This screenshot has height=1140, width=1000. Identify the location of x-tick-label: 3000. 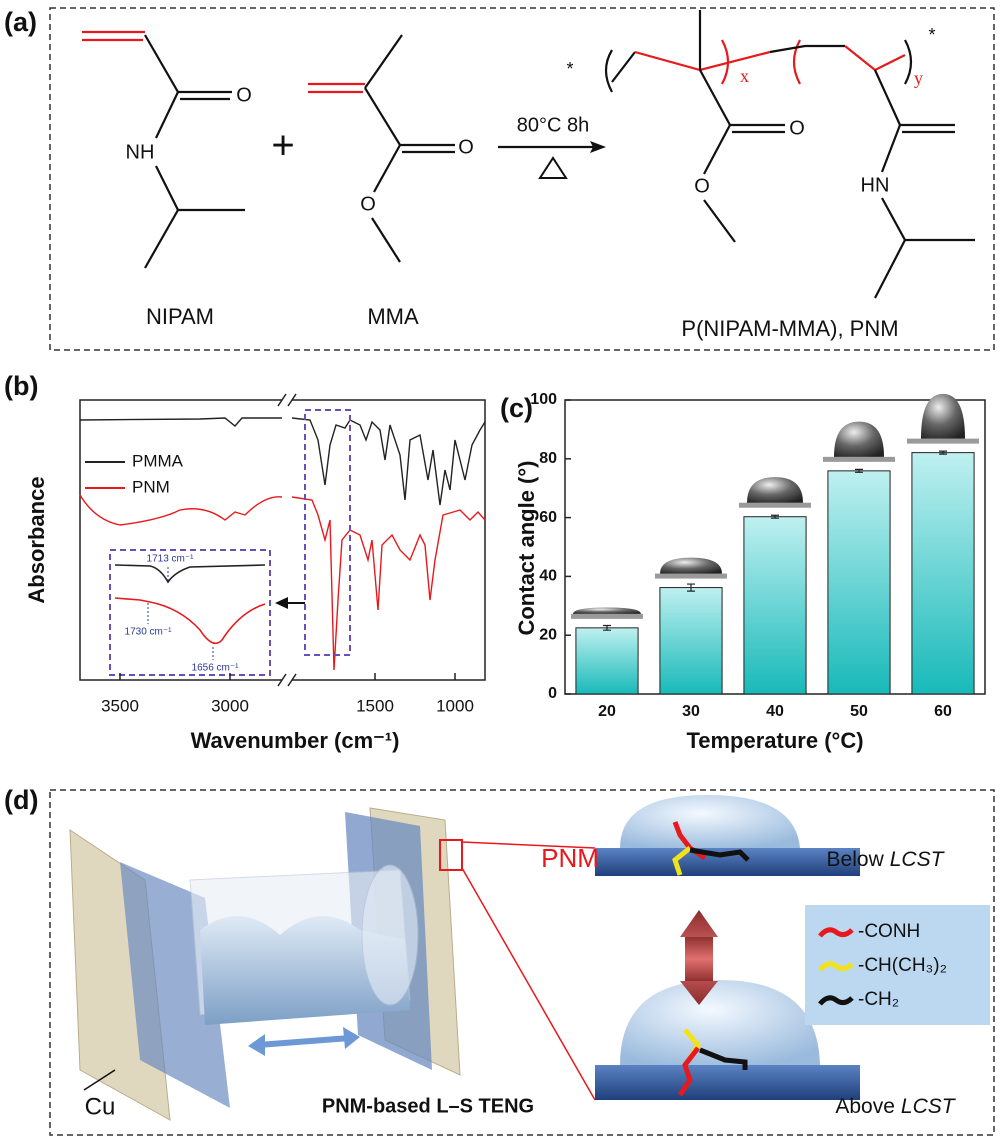
(230, 705).